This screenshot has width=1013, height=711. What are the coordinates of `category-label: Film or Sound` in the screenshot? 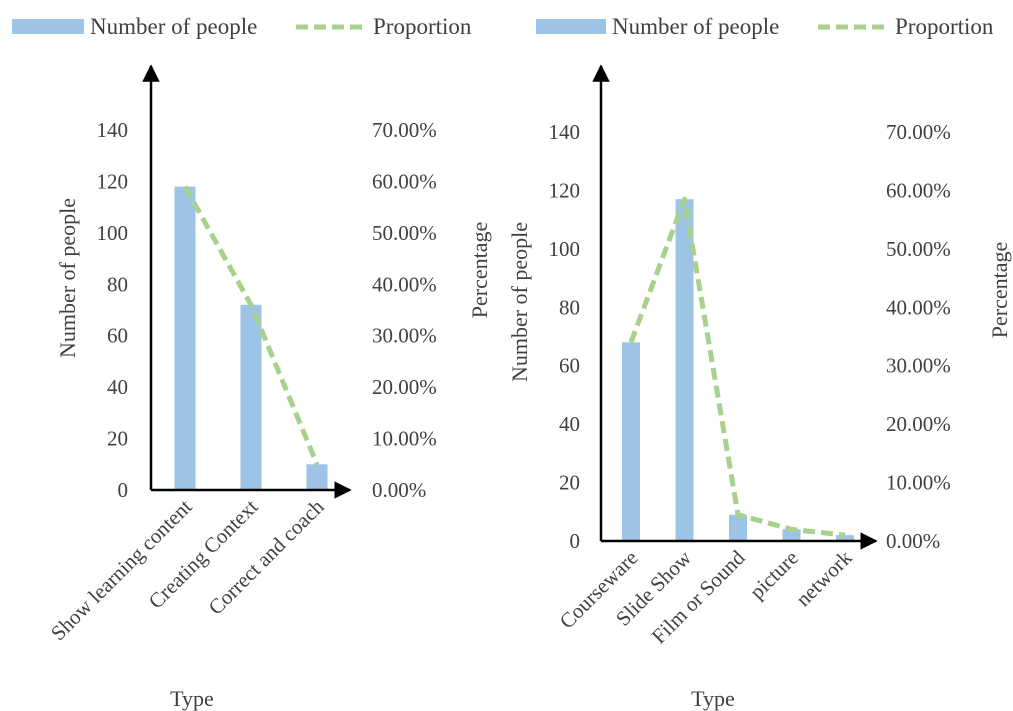 It's located at (698, 596).